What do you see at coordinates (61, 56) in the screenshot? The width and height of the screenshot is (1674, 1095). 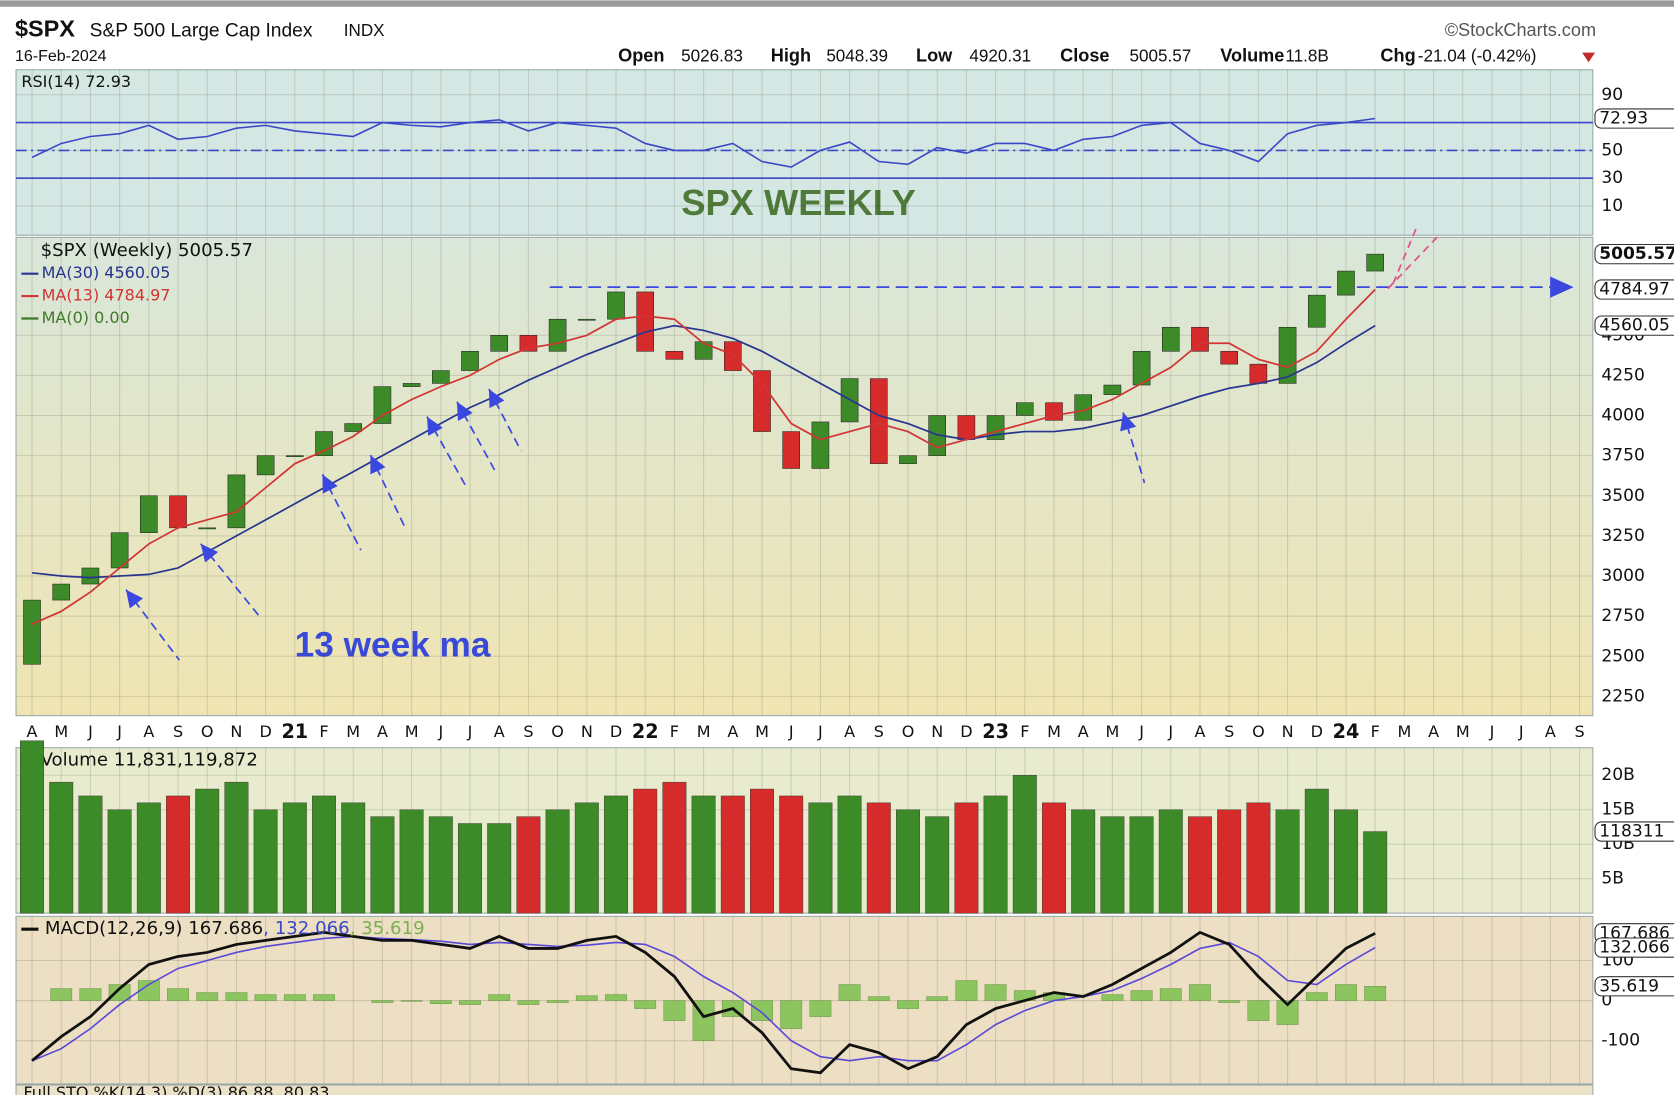 I see `date: 16-Feb-2024` at bounding box center [61, 56].